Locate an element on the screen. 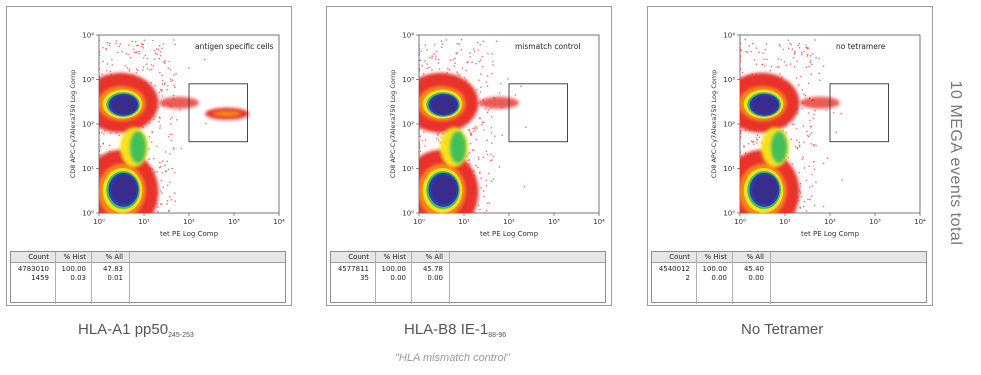 The height and width of the screenshot is (375, 981). stats-column-divider is located at coordinates (411, 278).